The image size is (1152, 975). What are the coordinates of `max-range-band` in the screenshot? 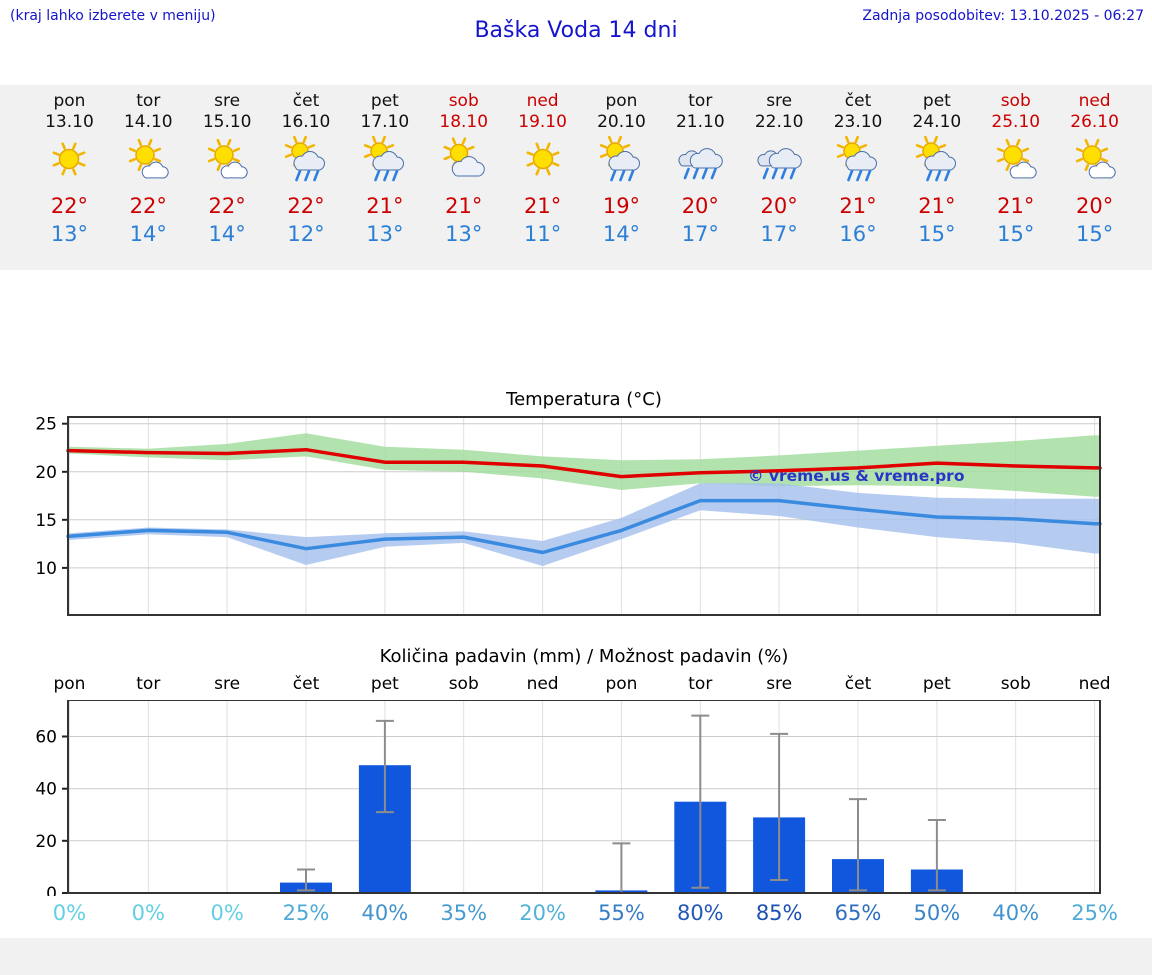 It's located at (584, 465).